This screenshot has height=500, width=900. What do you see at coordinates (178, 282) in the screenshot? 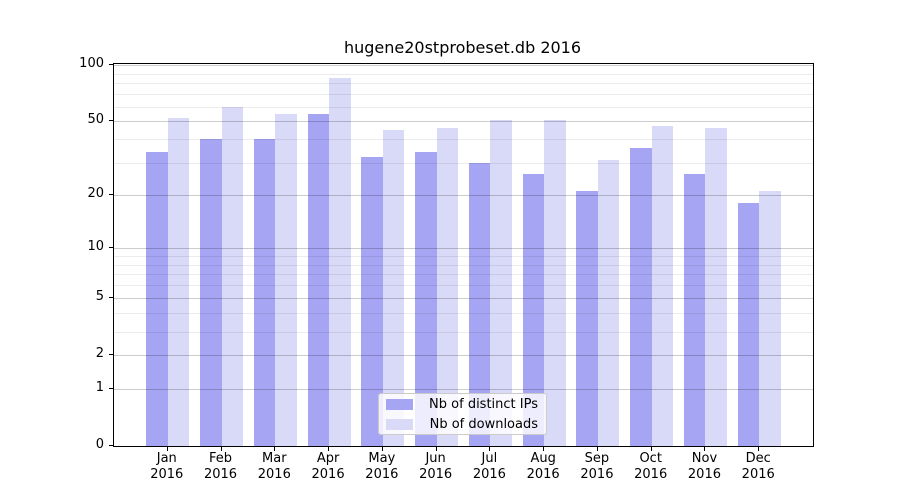
I see `bar-downloads-jan` at bounding box center [178, 282].